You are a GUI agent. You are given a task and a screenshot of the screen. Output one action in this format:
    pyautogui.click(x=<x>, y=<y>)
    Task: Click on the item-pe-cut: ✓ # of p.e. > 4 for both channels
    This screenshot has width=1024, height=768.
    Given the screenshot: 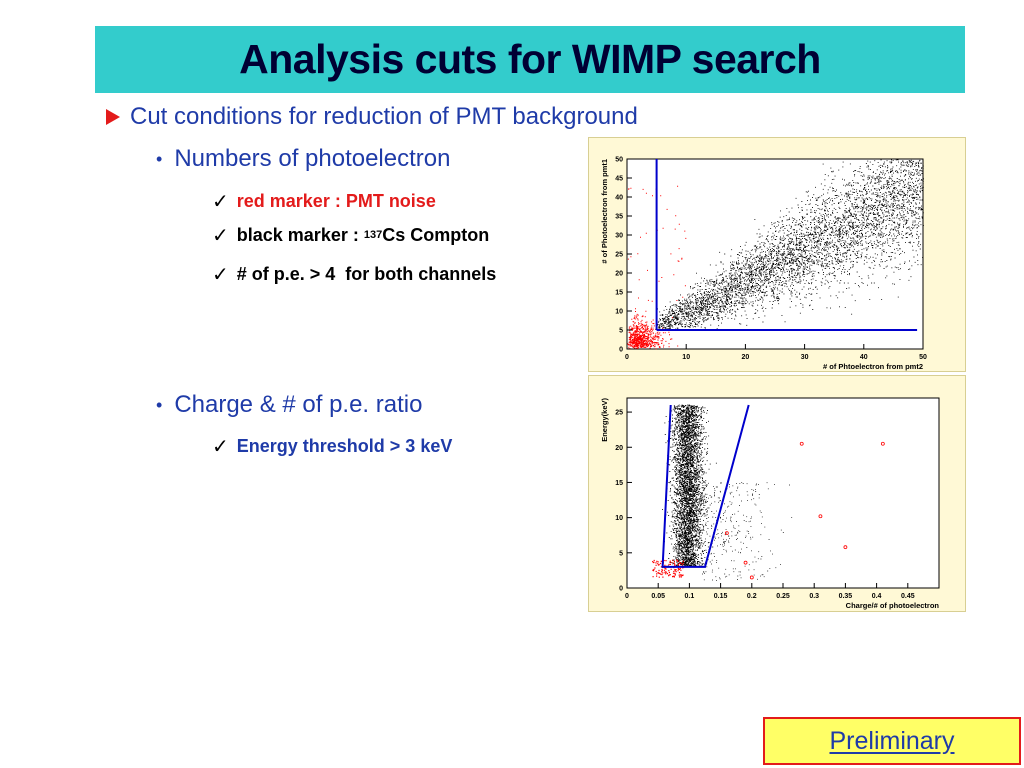 What is the action you would take?
    pyautogui.click(x=354, y=274)
    